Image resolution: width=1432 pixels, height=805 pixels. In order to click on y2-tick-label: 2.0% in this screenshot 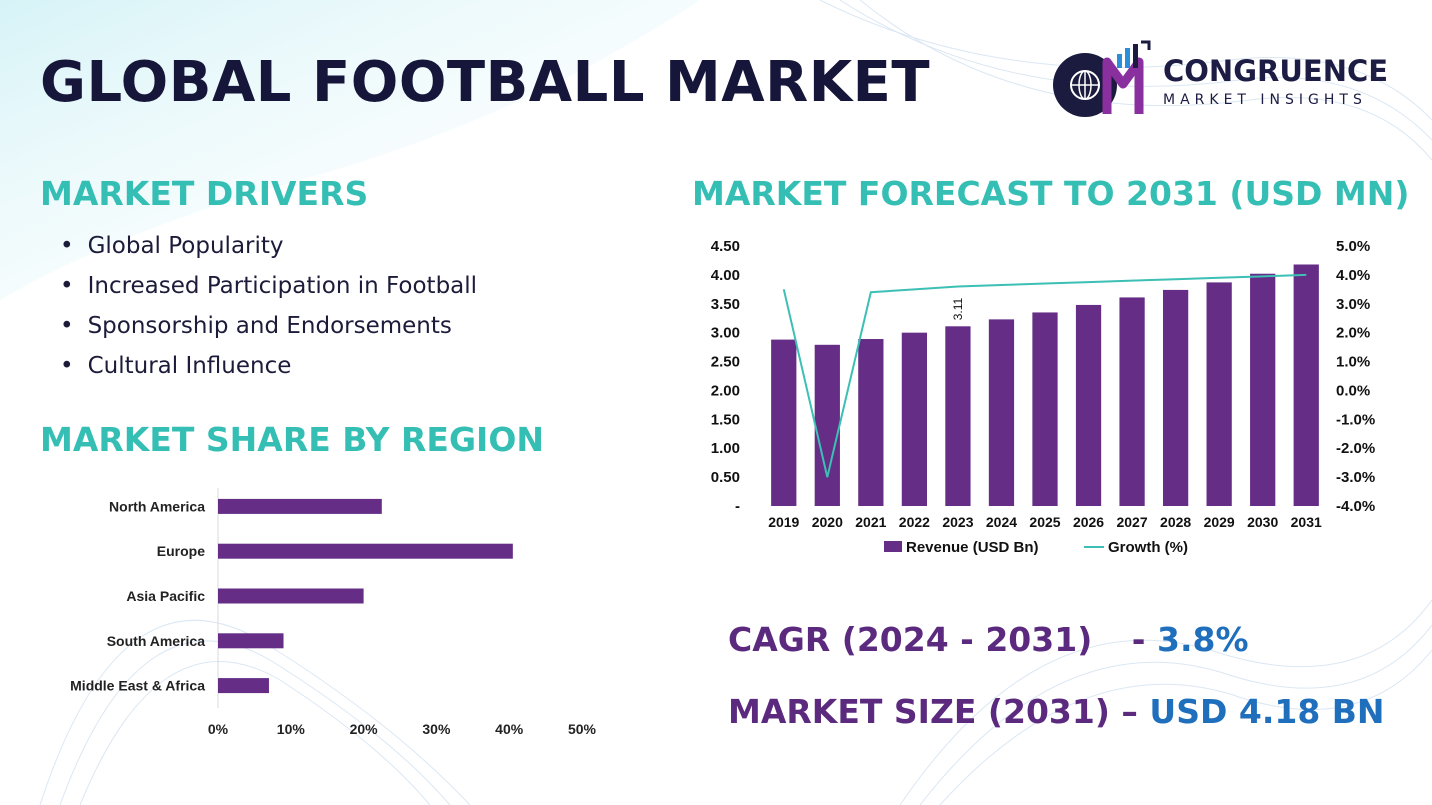, I will do `click(1353, 333)`.